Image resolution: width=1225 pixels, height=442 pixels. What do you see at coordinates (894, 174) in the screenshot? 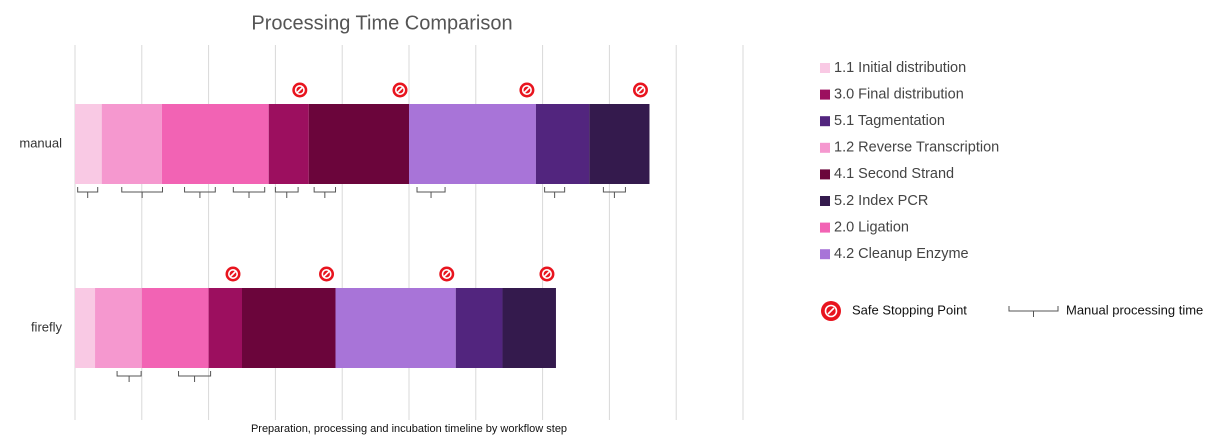
I see `legend-label: 4.1 Second Strand` at bounding box center [894, 174].